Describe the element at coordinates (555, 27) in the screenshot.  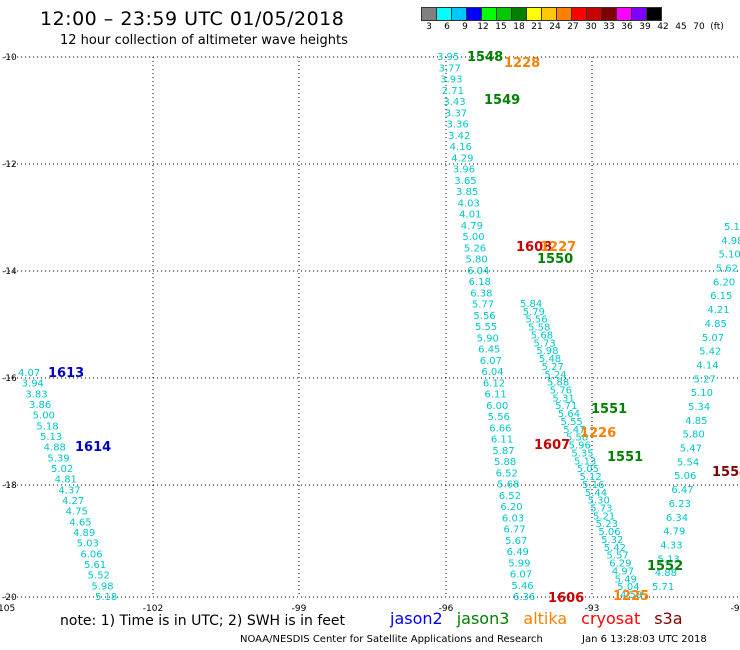
I see `scale-label: 24` at that location.